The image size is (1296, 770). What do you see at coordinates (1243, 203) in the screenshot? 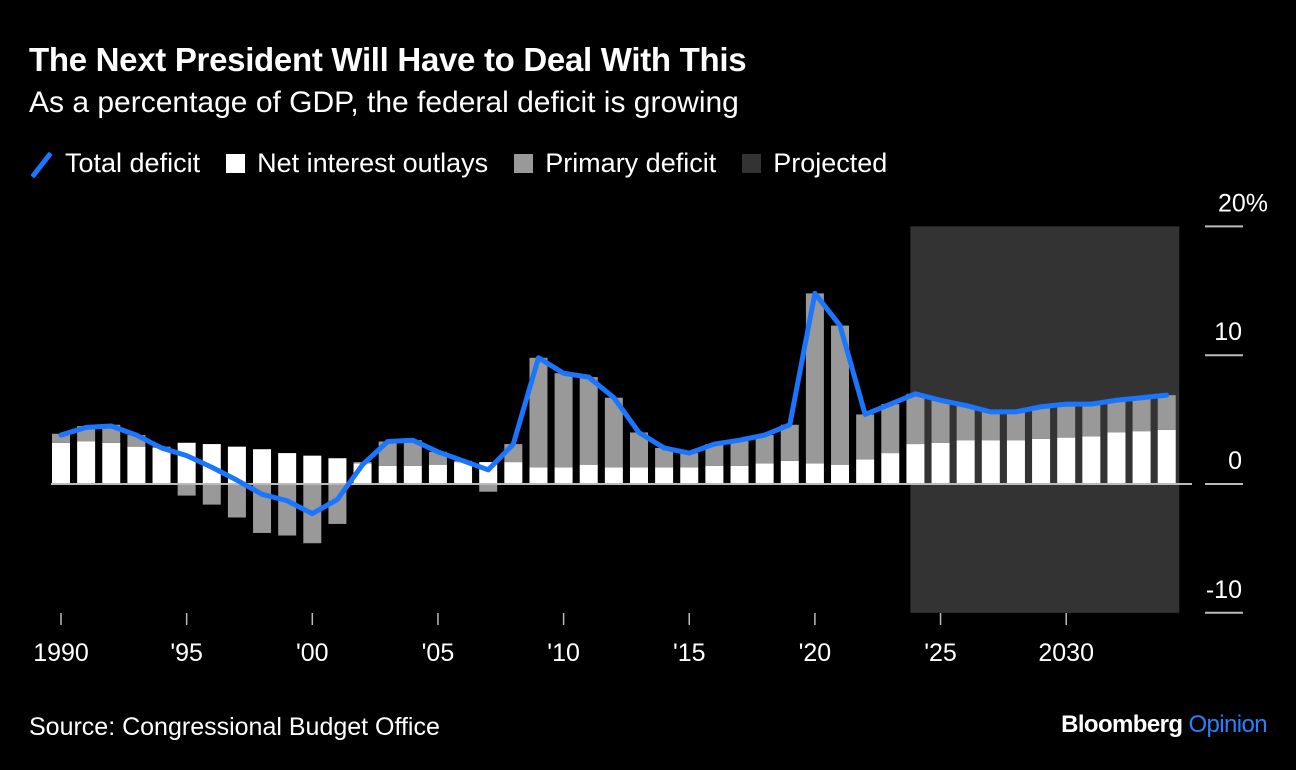
I see `y-tick-label: 20%` at bounding box center [1243, 203].